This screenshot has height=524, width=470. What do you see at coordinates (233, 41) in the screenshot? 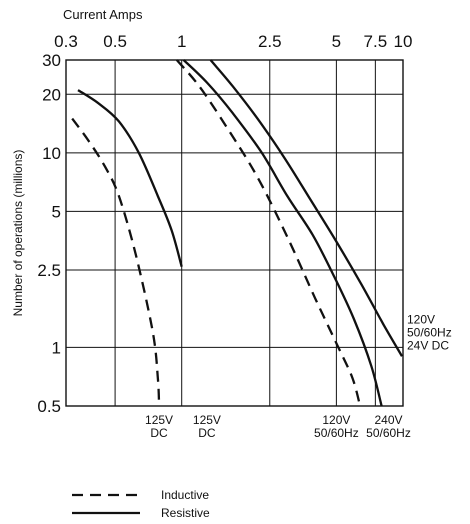
I see `x-tick-labels: 0.3 0.5 1 2.5 5 7.5 10` at bounding box center [233, 41].